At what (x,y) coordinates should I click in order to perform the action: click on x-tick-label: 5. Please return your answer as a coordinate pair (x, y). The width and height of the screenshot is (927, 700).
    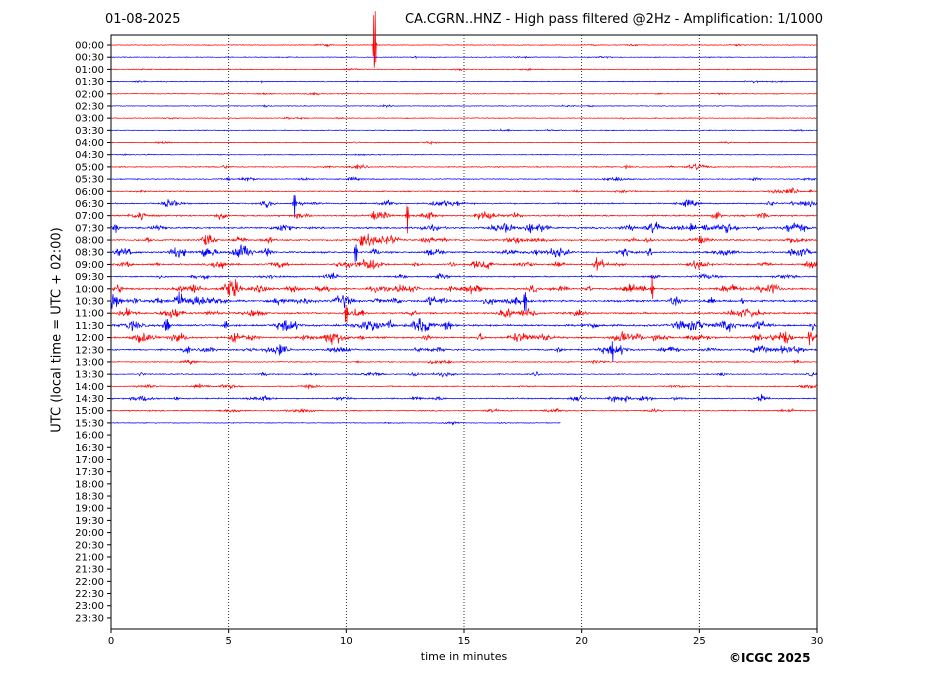
    Looking at the image, I should click on (228, 641).